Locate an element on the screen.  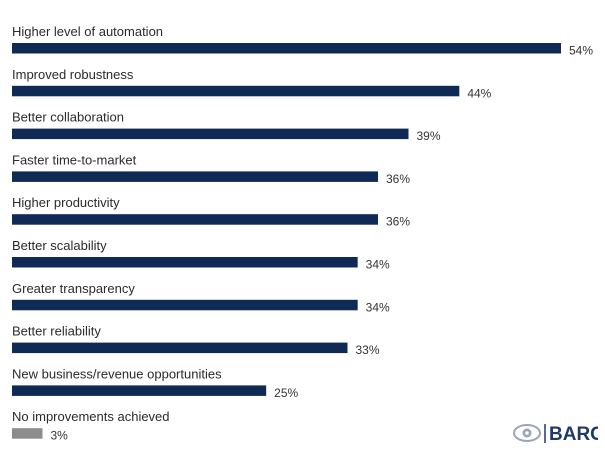
eye-icon is located at coordinates (527, 433).